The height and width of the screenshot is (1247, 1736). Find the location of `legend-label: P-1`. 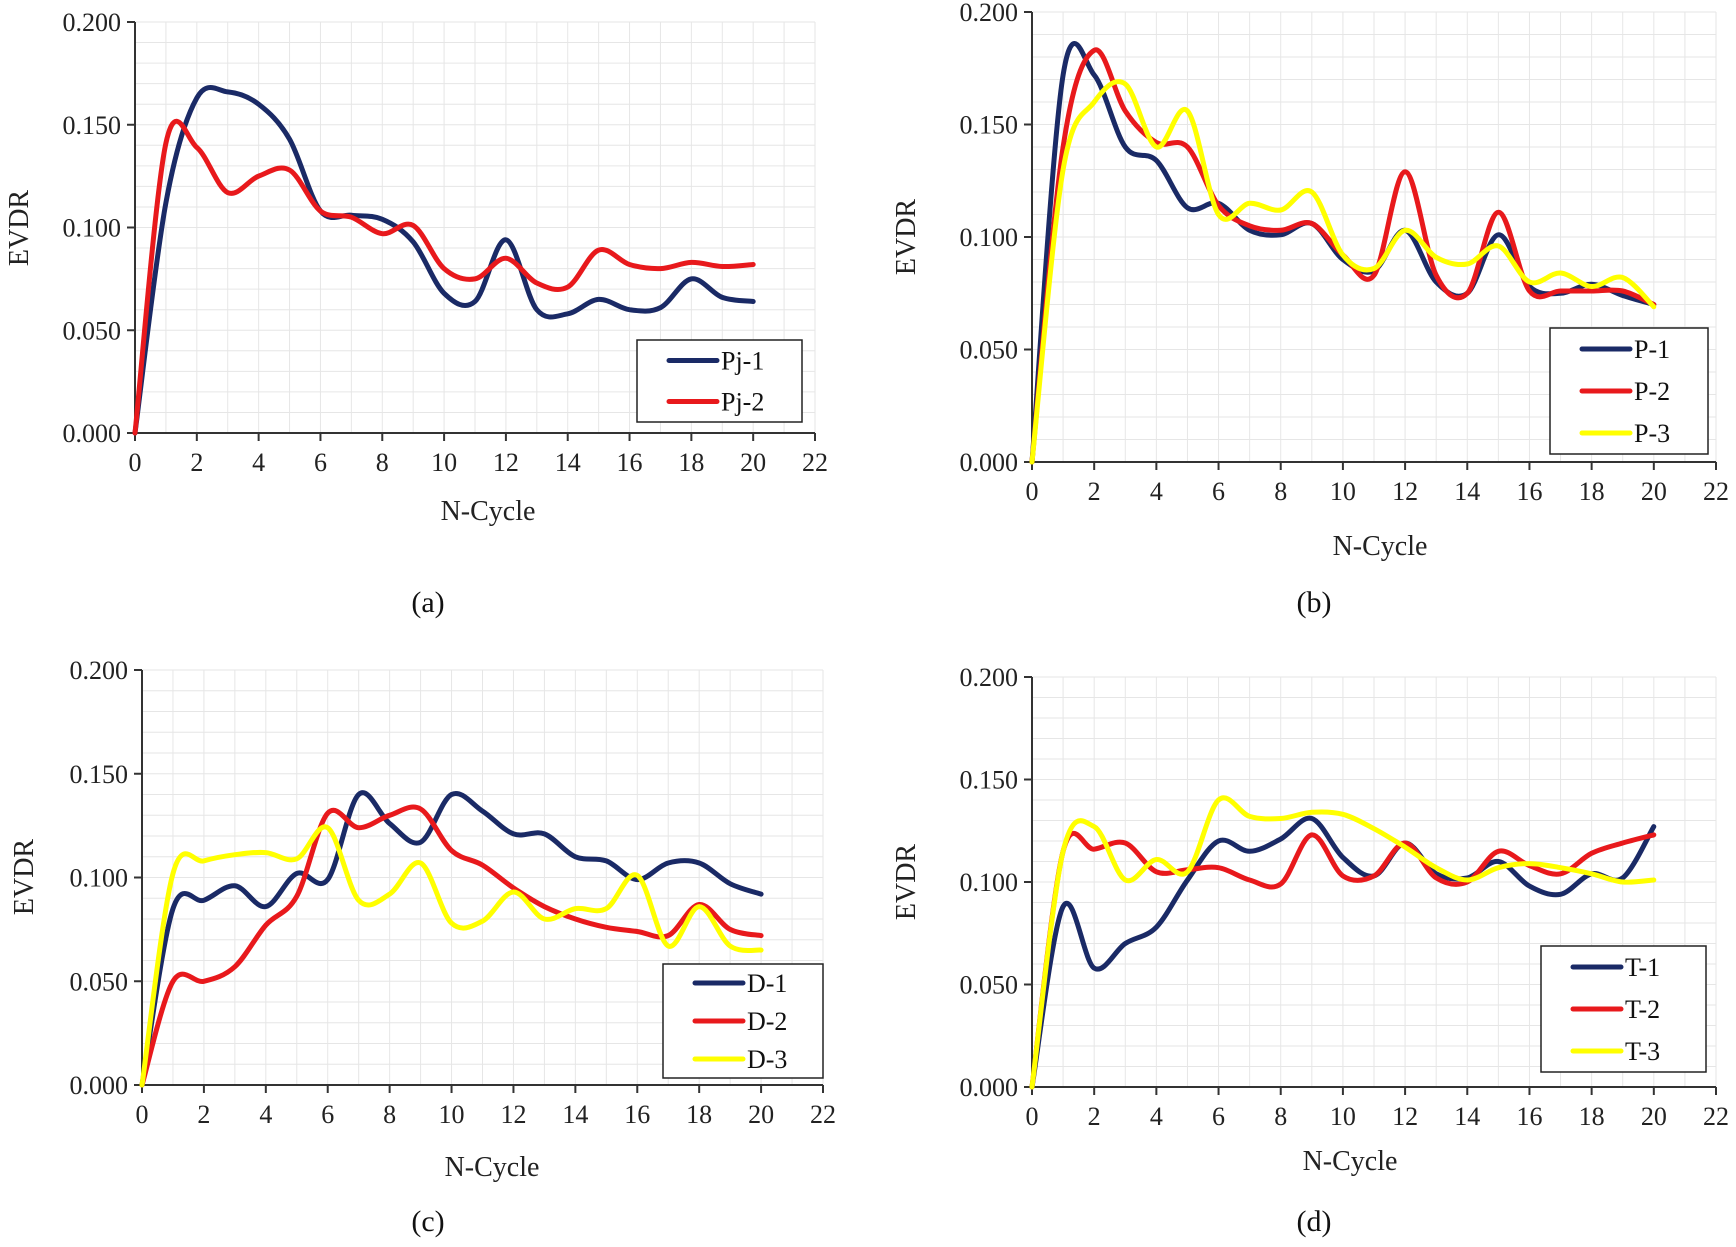

legend-label: P-1 is located at coordinates (1652, 349).